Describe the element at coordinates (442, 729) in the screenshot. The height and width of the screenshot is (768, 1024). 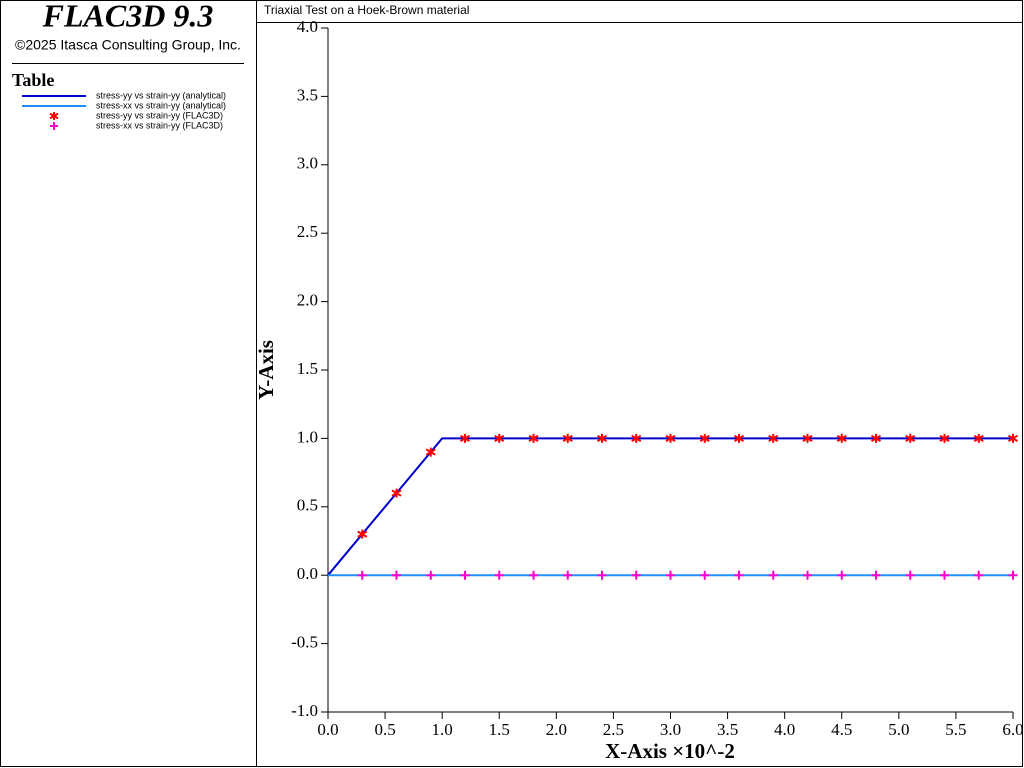
I see `x-tick-label: 1.0` at that location.